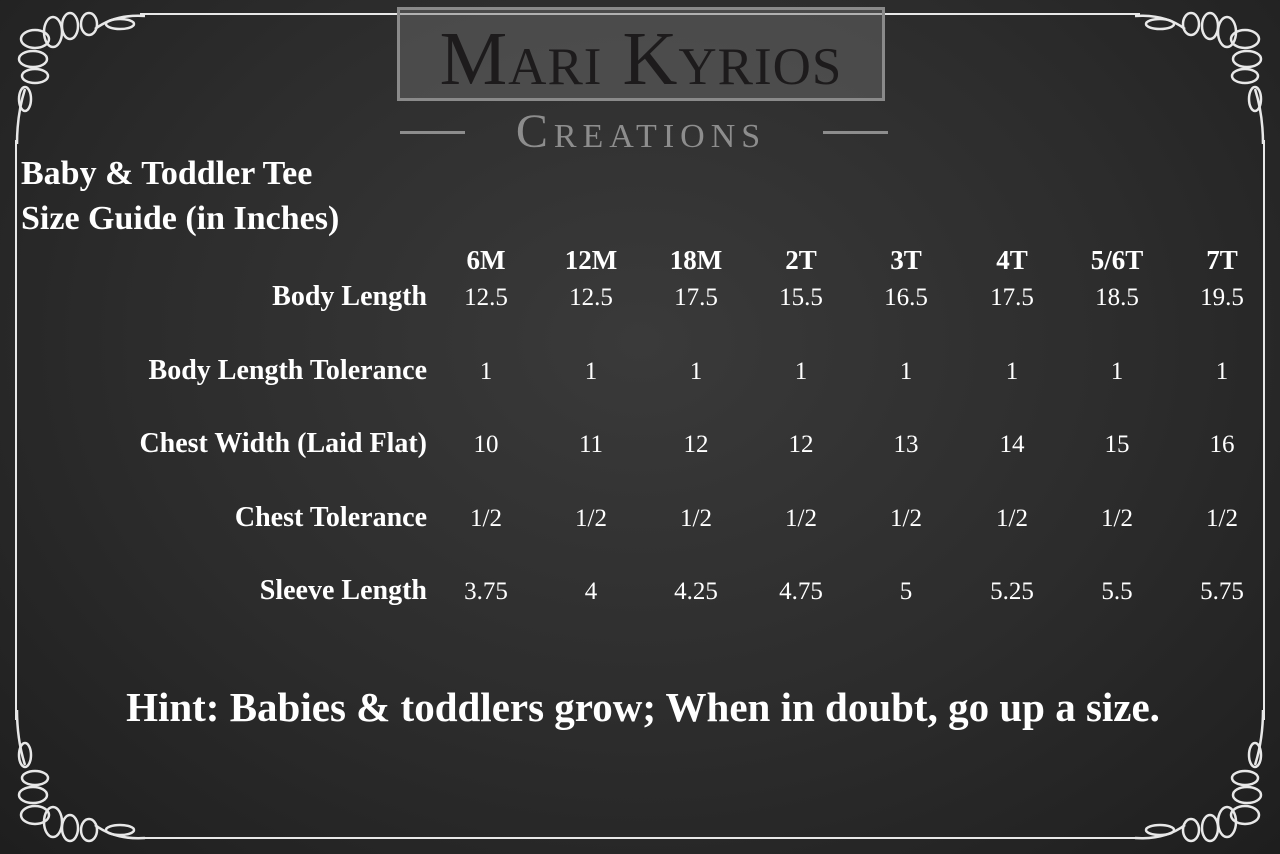  Describe the element at coordinates (432, 132) in the screenshot. I see `logo-dash-left` at that location.